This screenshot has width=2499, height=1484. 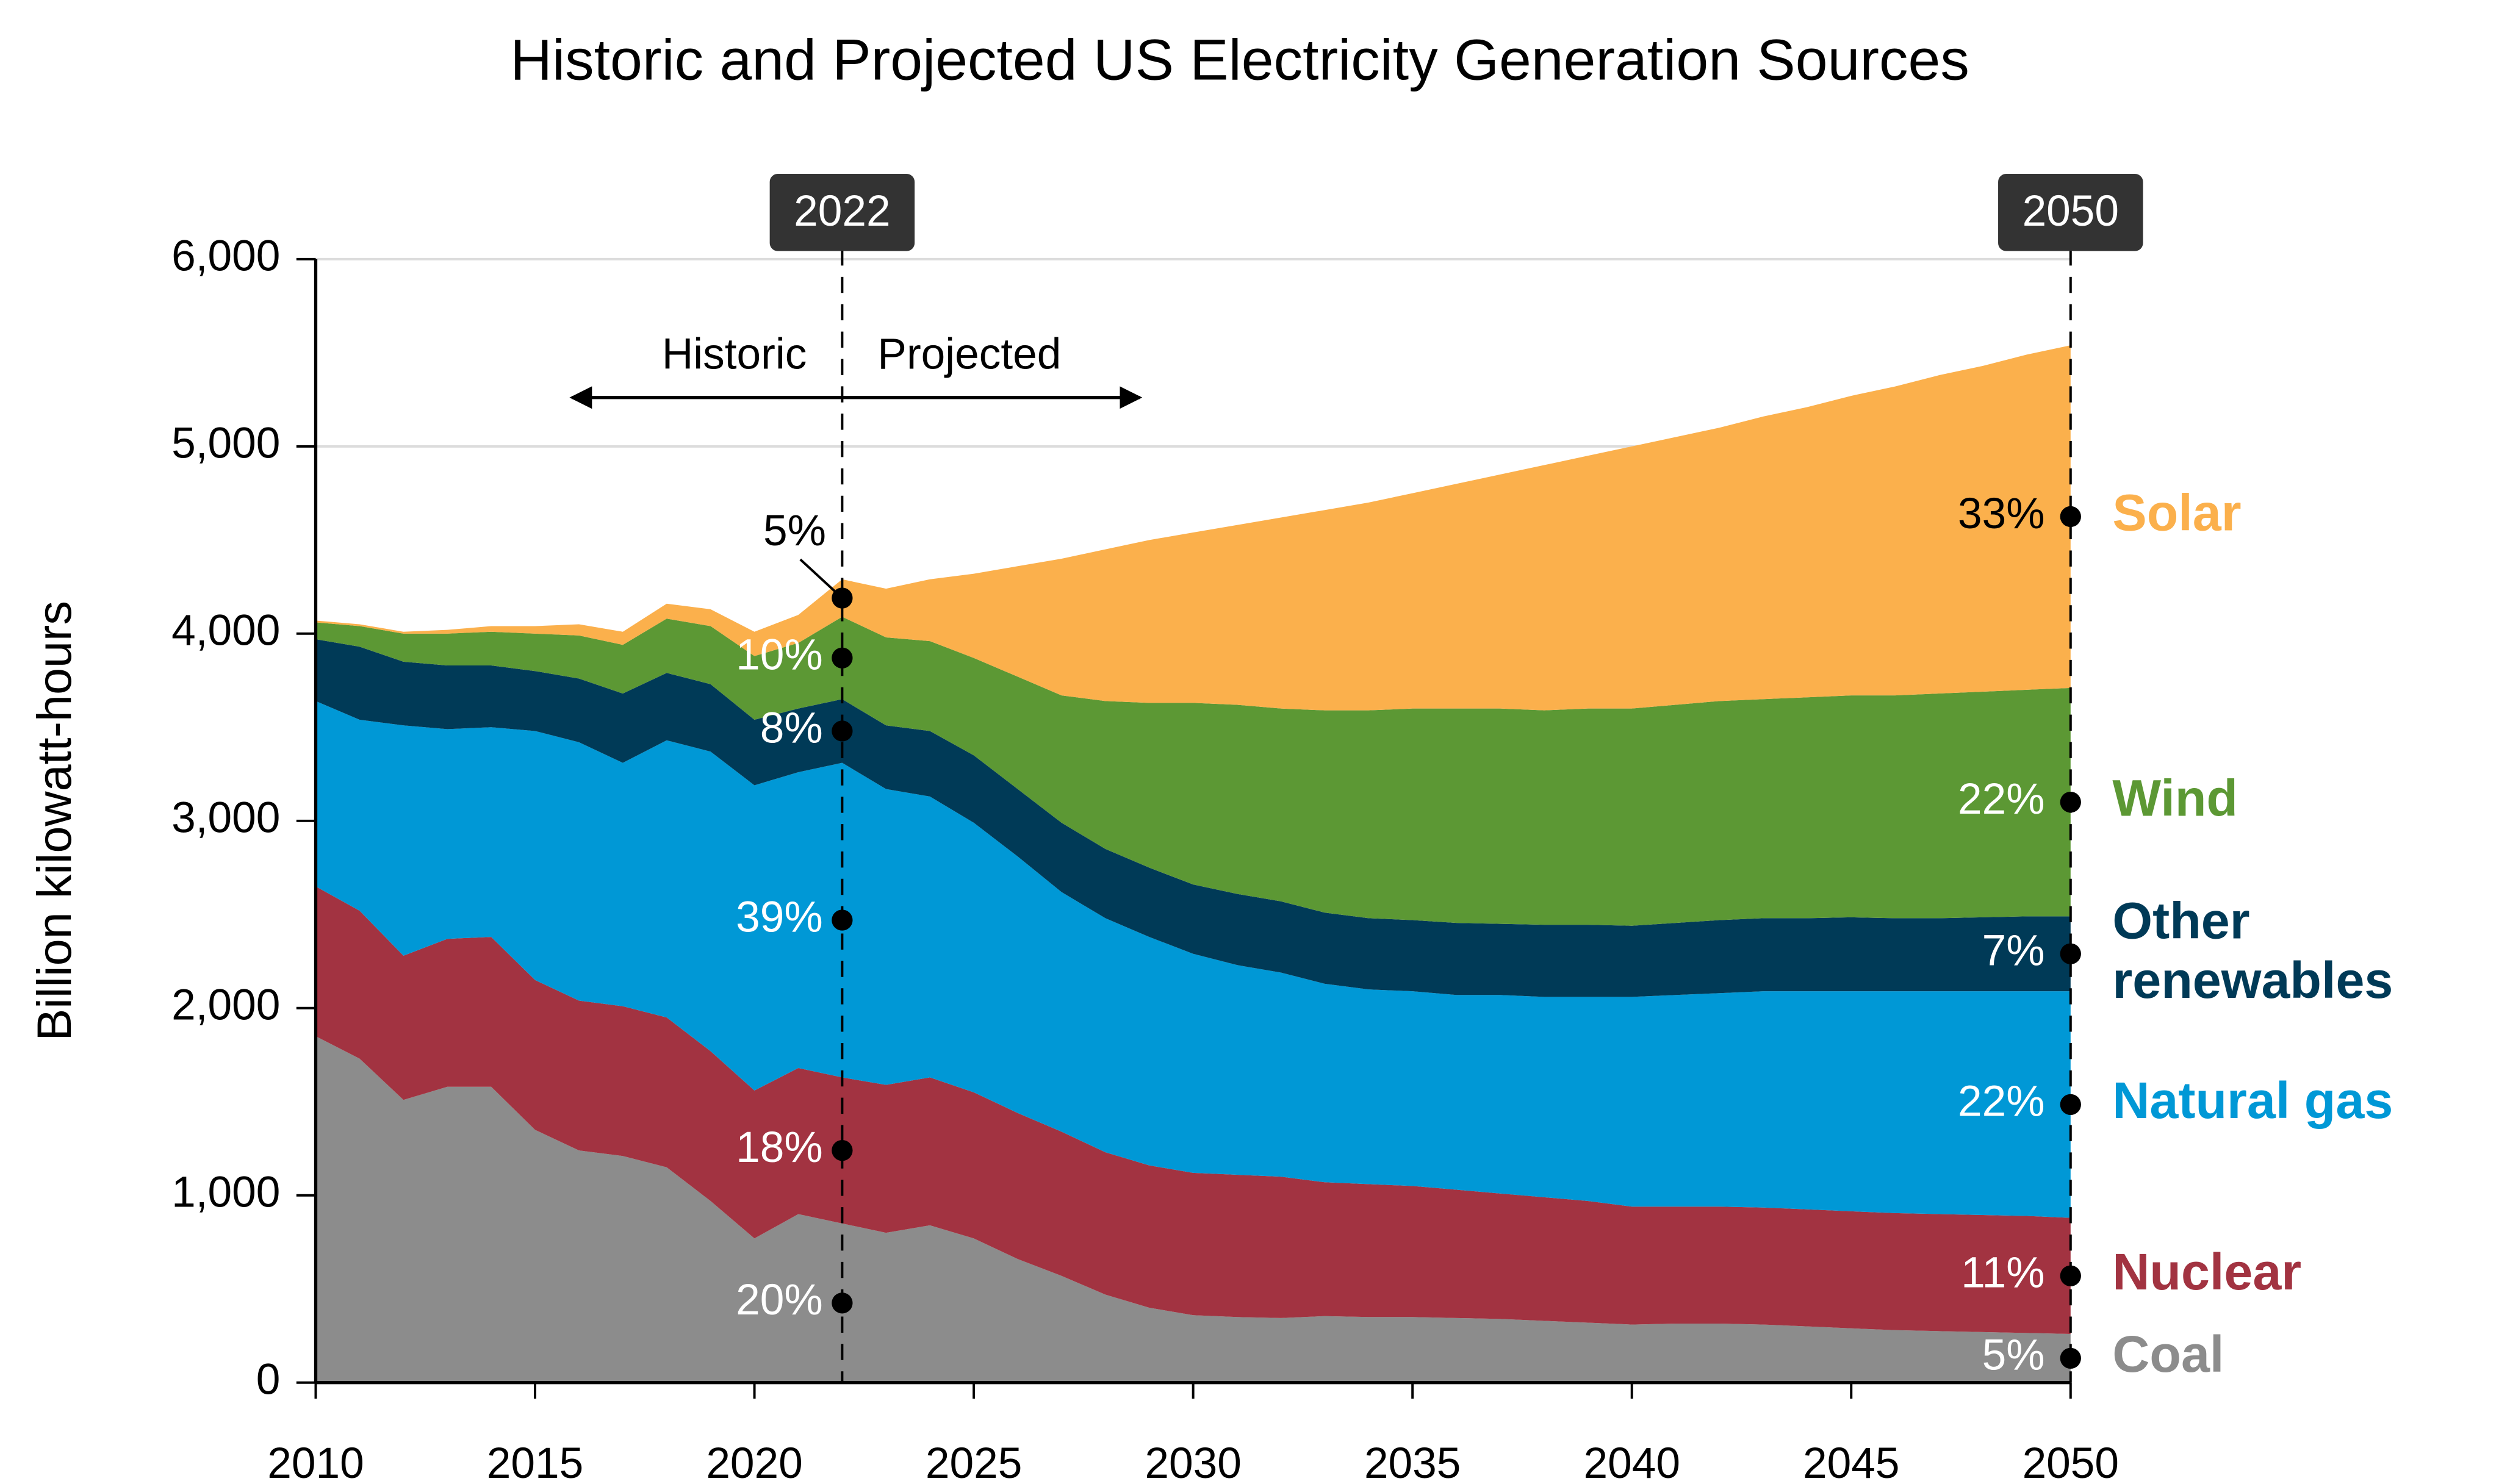 I want to click on marker-label: 2022, so click(x=842, y=211).